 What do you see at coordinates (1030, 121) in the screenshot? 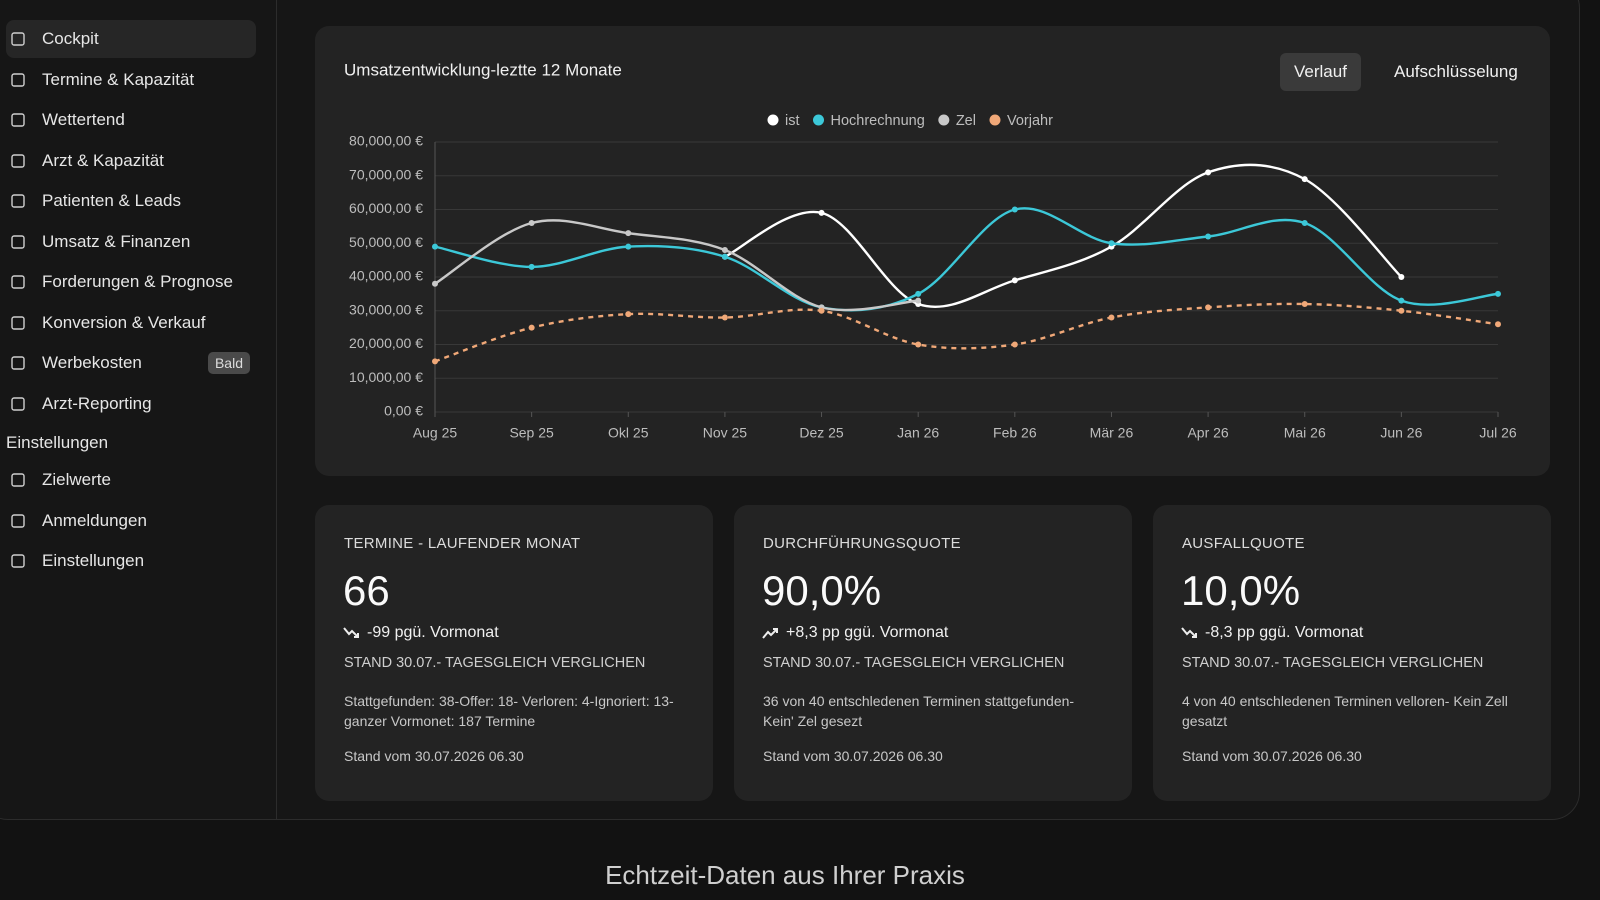
I see `legend-label: Vorjahr` at bounding box center [1030, 121].